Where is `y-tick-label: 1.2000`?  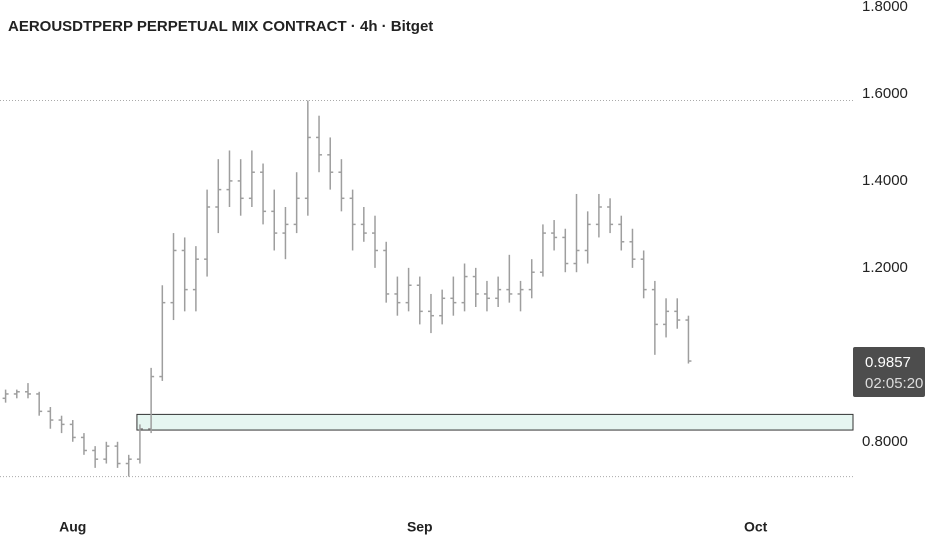
y-tick-label: 1.2000 is located at coordinates (885, 267).